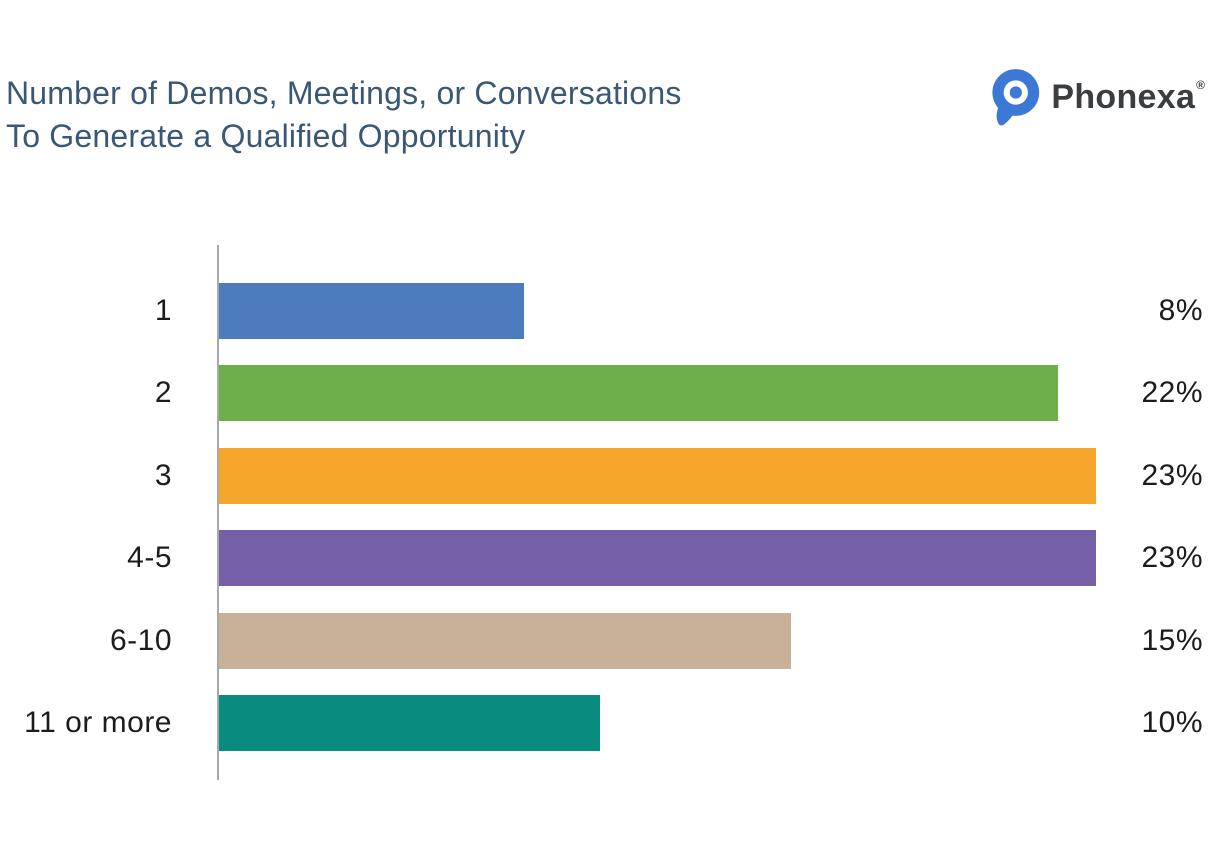  Describe the element at coordinates (1123, 96) in the screenshot. I see `phonexa-wordmark: Phonexa` at that location.